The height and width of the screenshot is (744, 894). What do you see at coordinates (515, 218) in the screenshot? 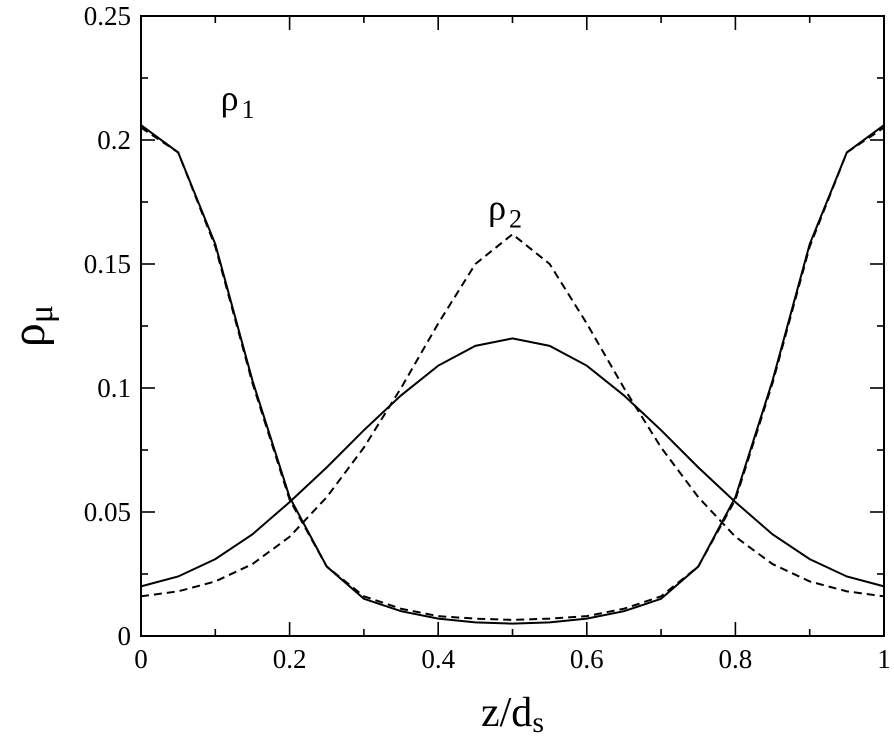
I see `annotation-sub: 2` at bounding box center [515, 218].